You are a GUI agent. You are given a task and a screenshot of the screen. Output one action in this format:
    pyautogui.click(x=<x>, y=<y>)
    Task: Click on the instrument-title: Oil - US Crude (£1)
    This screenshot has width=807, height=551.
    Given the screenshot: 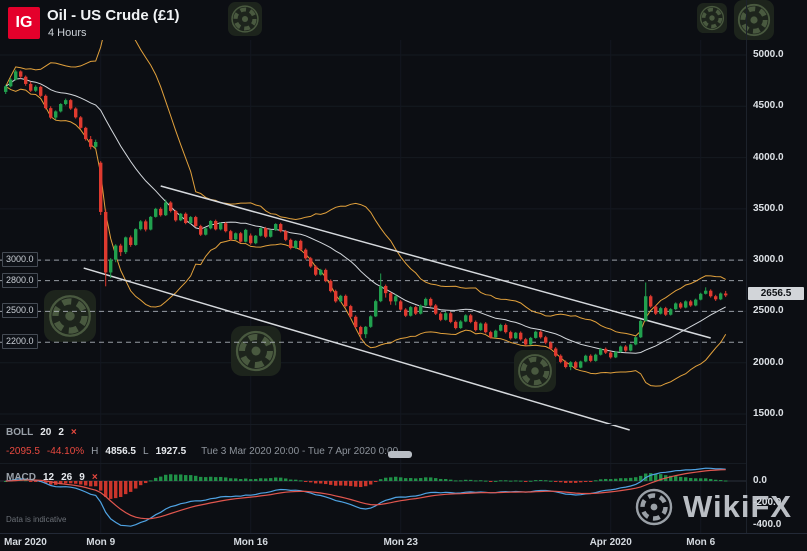 What is the action you would take?
    pyautogui.click(x=113, y=15)
    